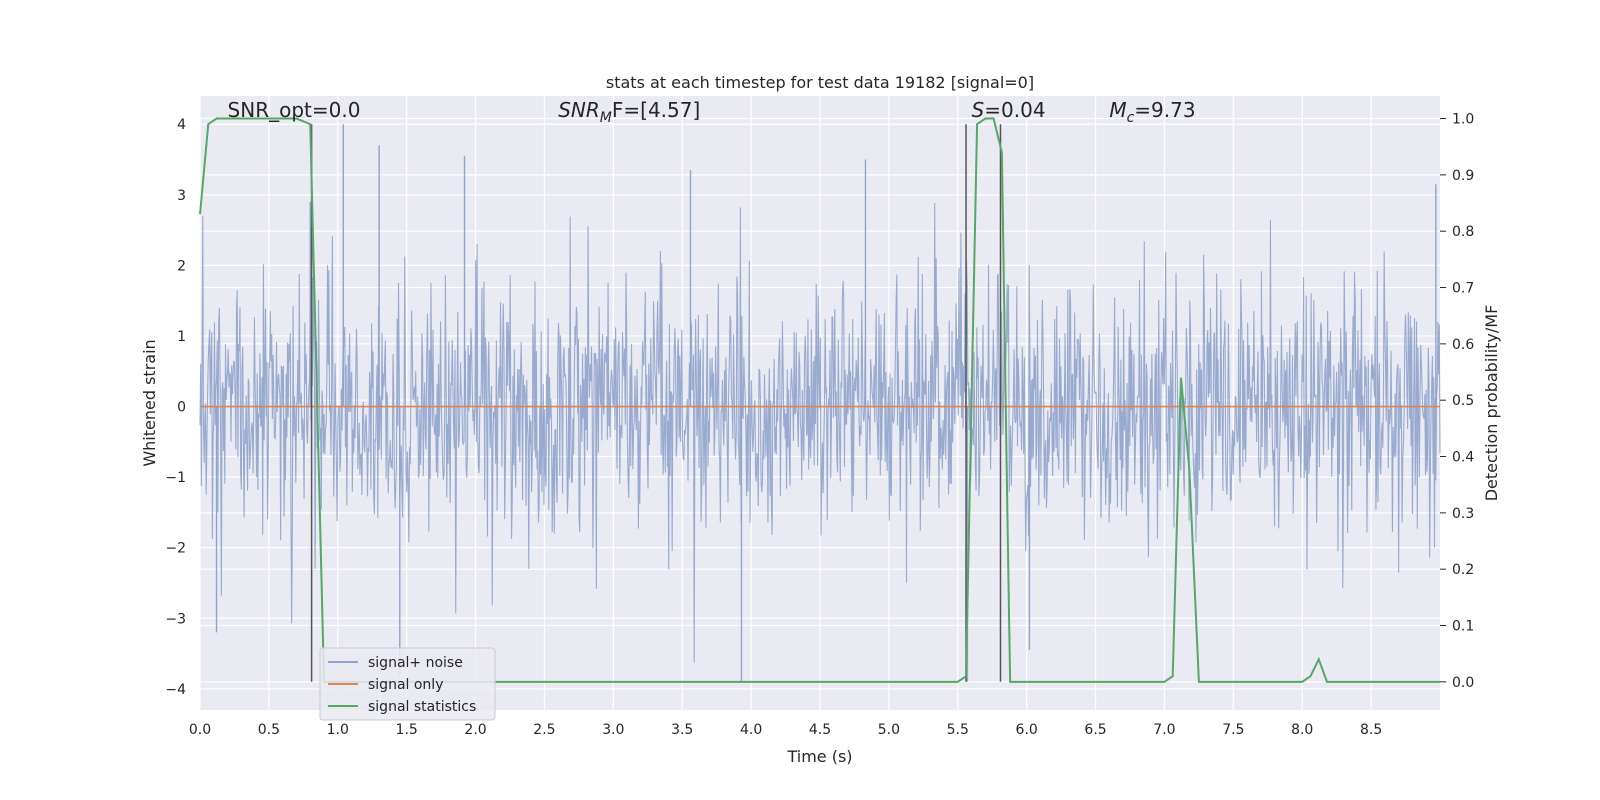 This screenshot has height=800, width=1600. What do you see at coordinates (269, 730) in the screenshot?
I see `x-tick-label: 0.5` at bounding box center [269, 730].